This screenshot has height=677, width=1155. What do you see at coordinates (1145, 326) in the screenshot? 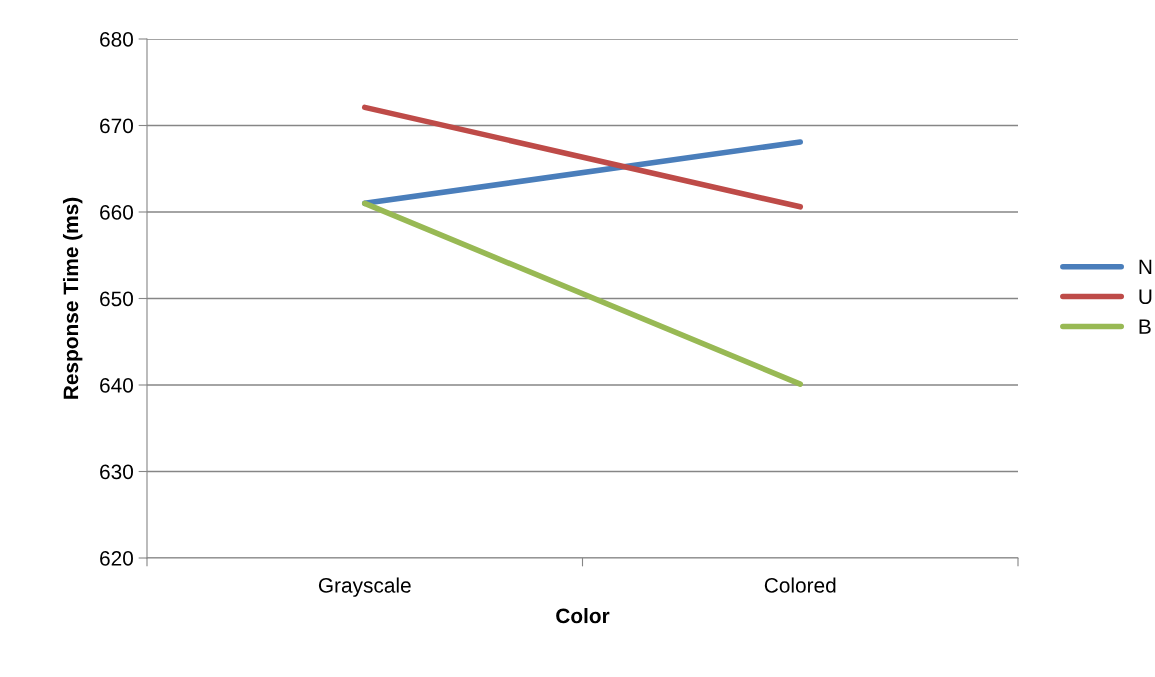
I see `legend-label: B` at bounding box center [1145, 326].